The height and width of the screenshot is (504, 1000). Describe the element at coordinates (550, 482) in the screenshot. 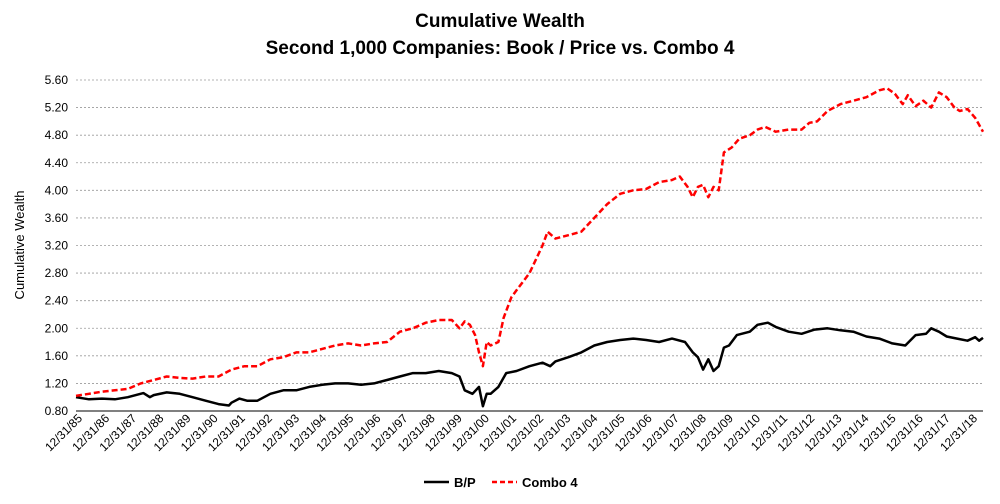

I see `legend-label-combo4: Combo 4` at that location.